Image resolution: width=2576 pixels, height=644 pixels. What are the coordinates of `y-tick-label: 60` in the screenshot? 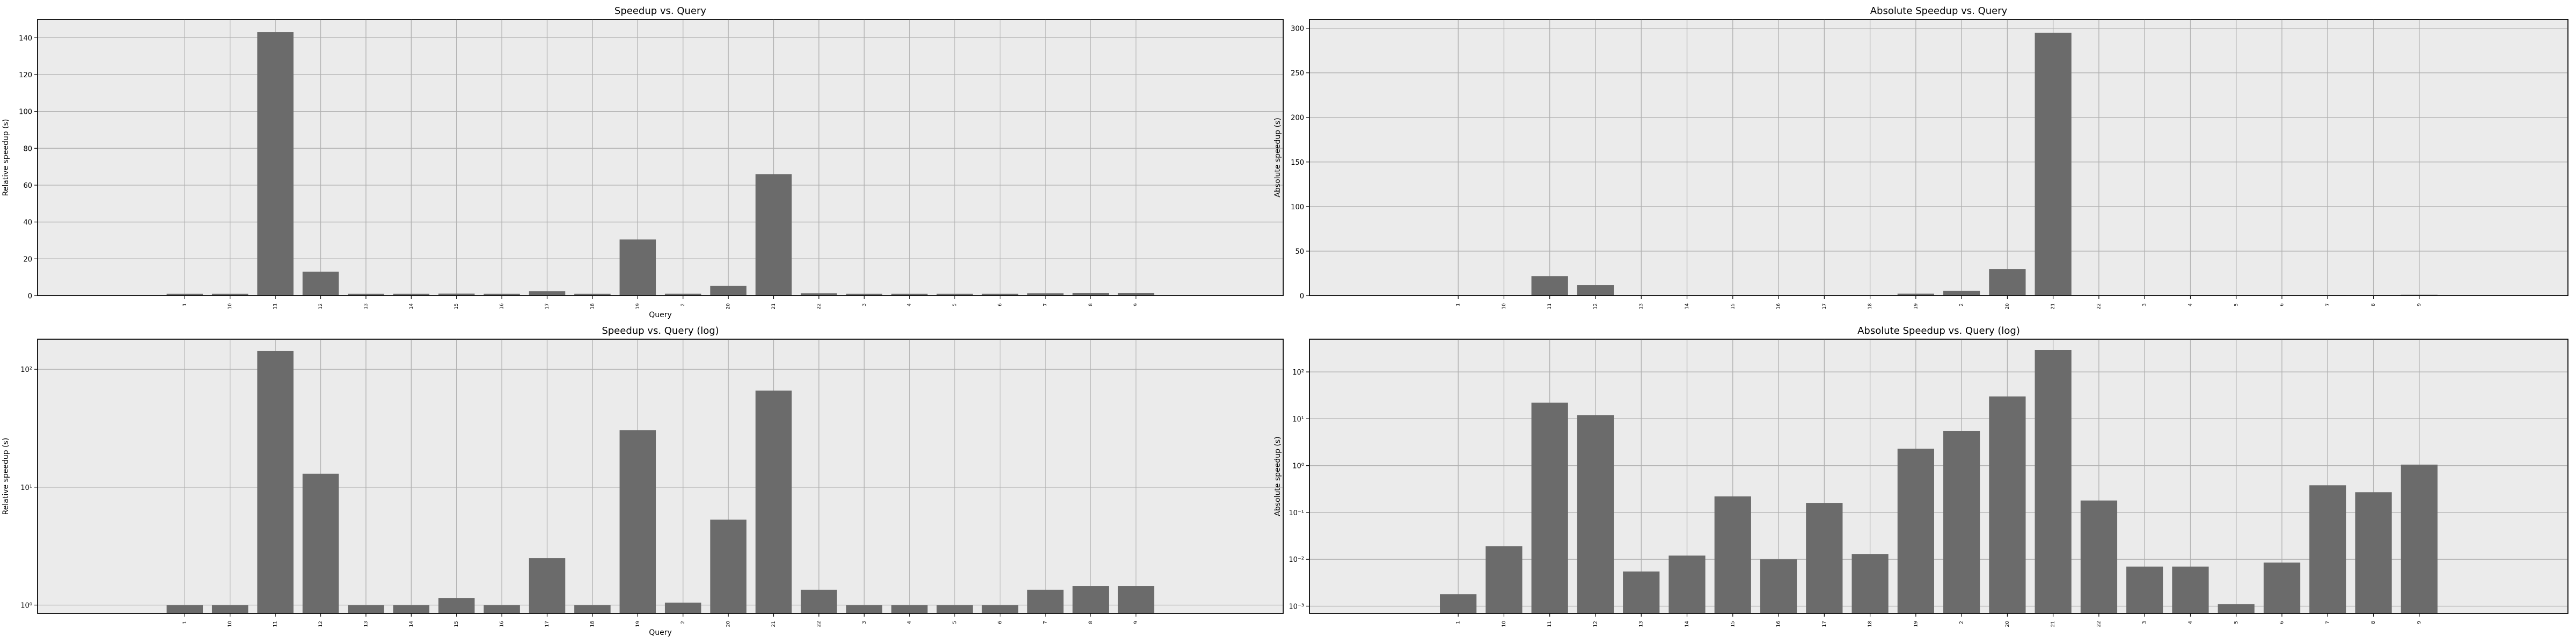 It's located at (27, 186).